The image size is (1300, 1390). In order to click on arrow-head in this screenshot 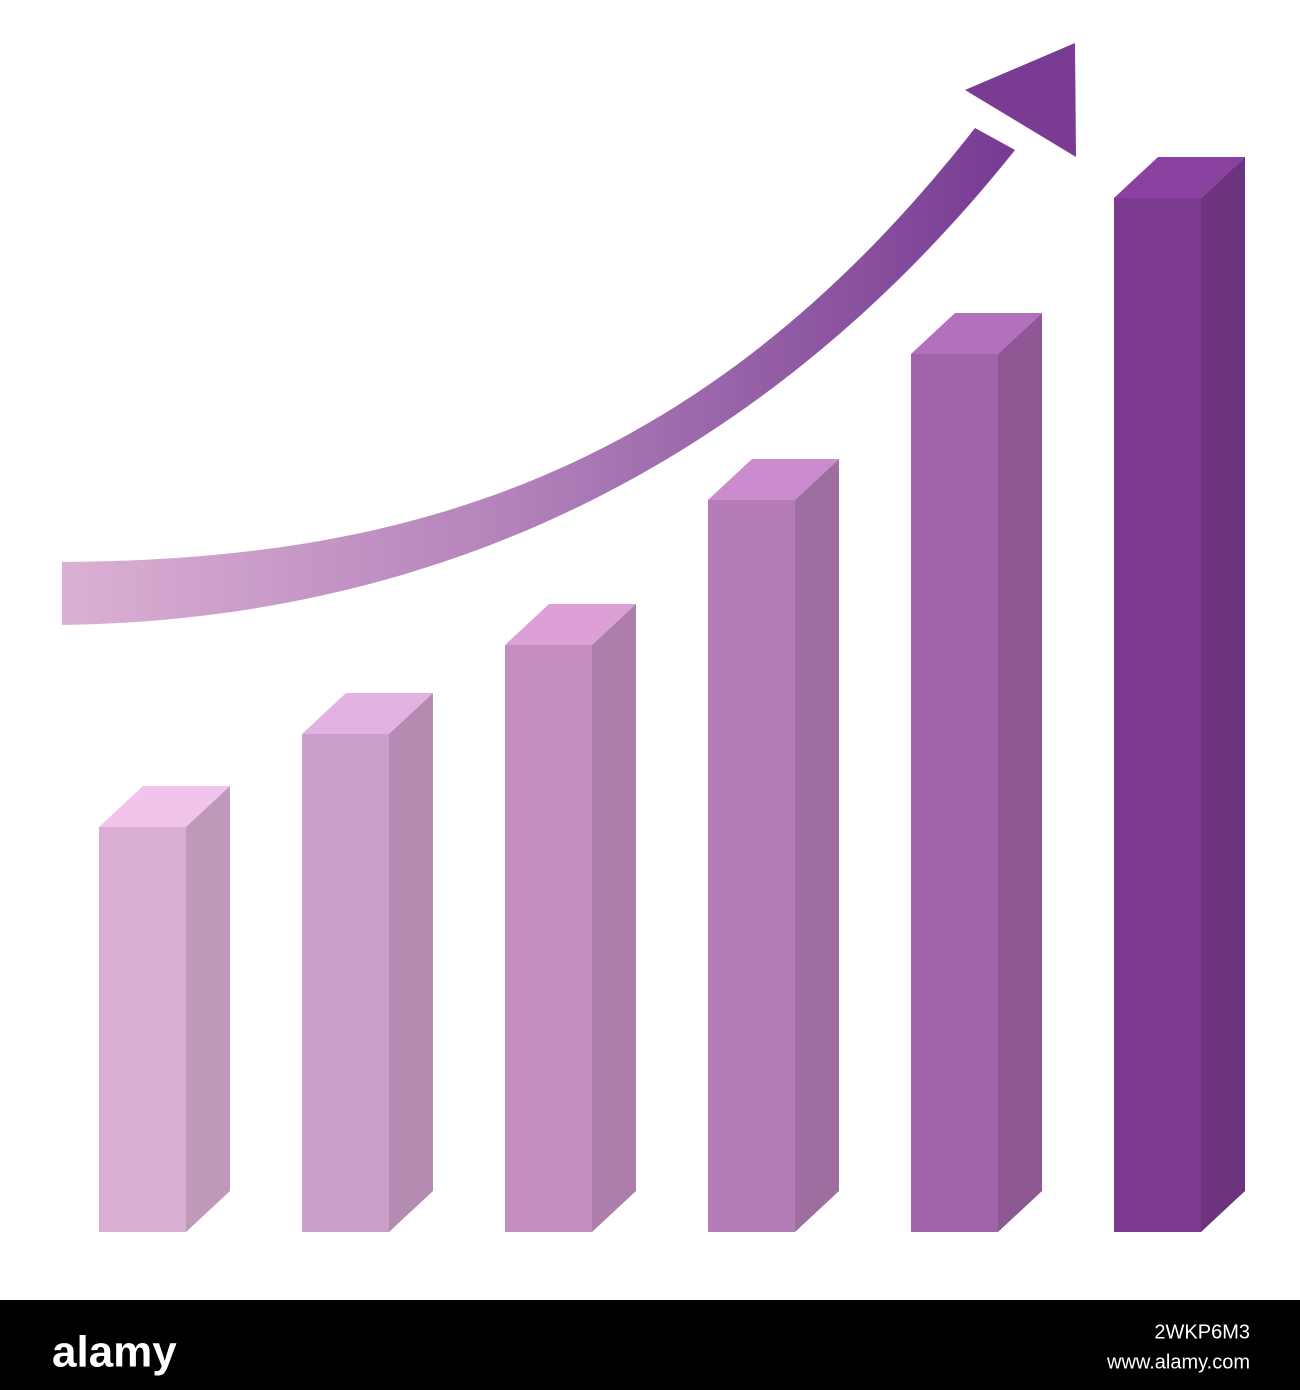, I will do `click(1020, 100)`.